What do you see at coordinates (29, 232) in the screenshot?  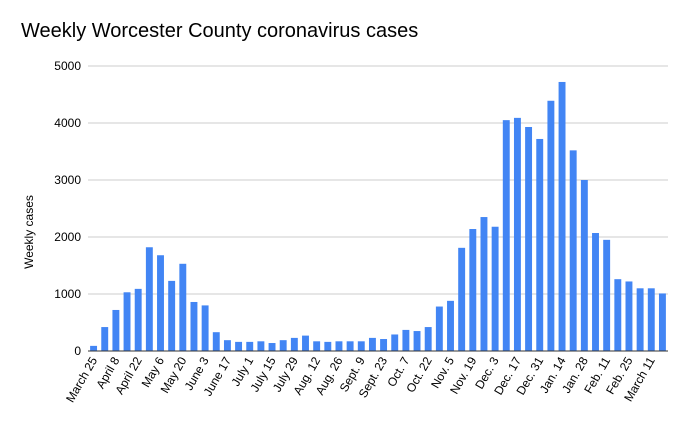 I see `y-axis-label: Weekly cases` at bounding box center [29, 232].